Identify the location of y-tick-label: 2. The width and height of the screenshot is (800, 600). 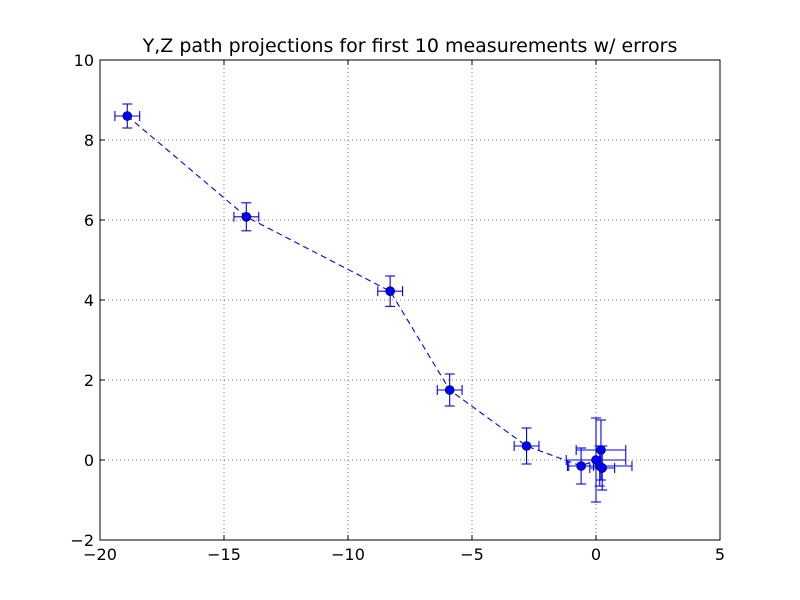
(89, 380).